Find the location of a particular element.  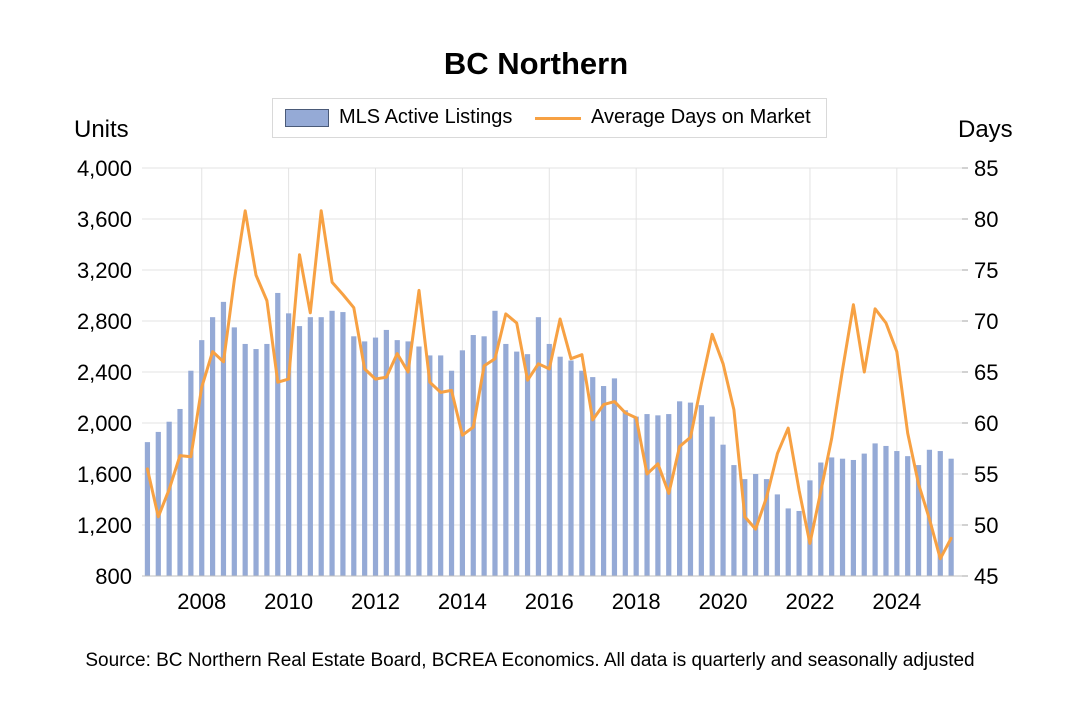

legend-listings-label: MLS Active Listings is located at coordinates (426, 117).